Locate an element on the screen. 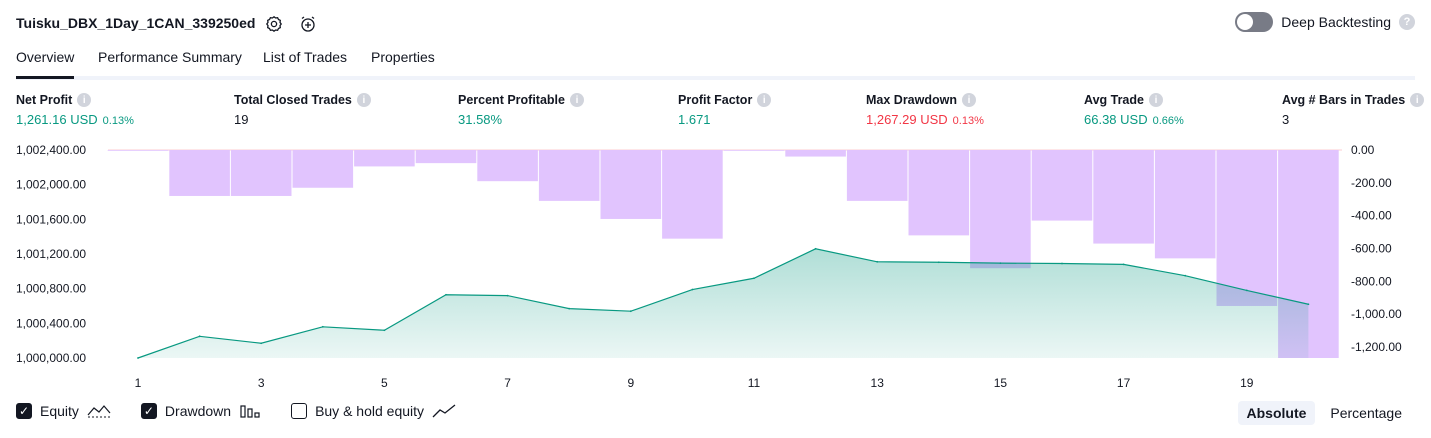 The height and width of the screenshot is (438, 1431). help-icon: ? is located at coordinates (1407, 22).